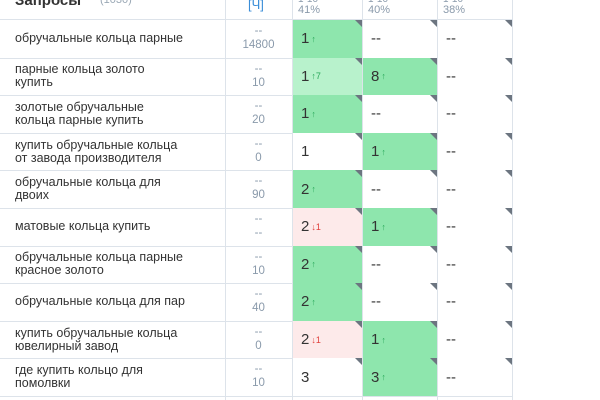 The image size is (600, 400). I want to click on column-pct: 38%, so click(454, 10).